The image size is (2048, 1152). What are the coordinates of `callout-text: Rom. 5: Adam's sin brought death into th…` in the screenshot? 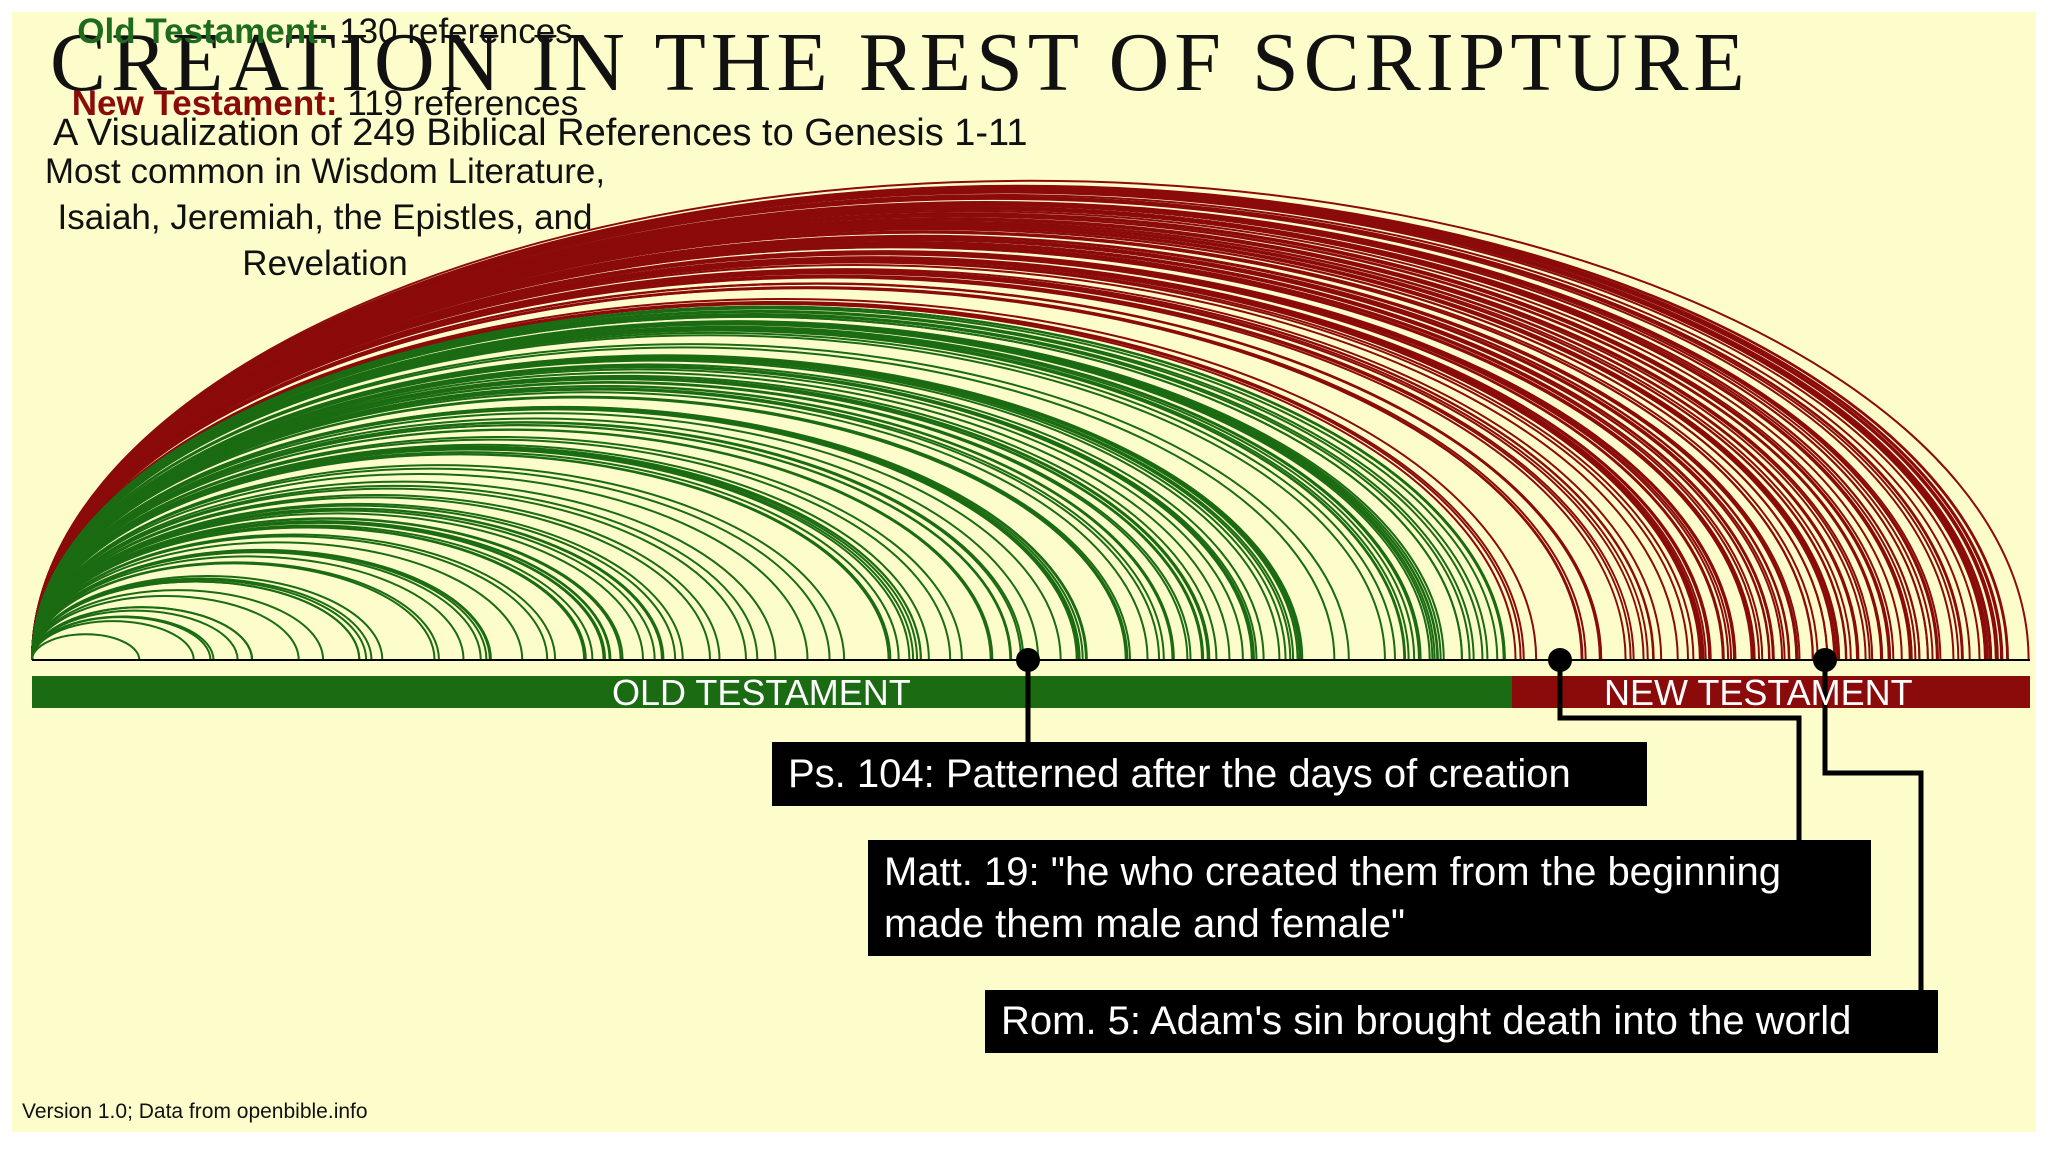 It's located at (1426, 1021).